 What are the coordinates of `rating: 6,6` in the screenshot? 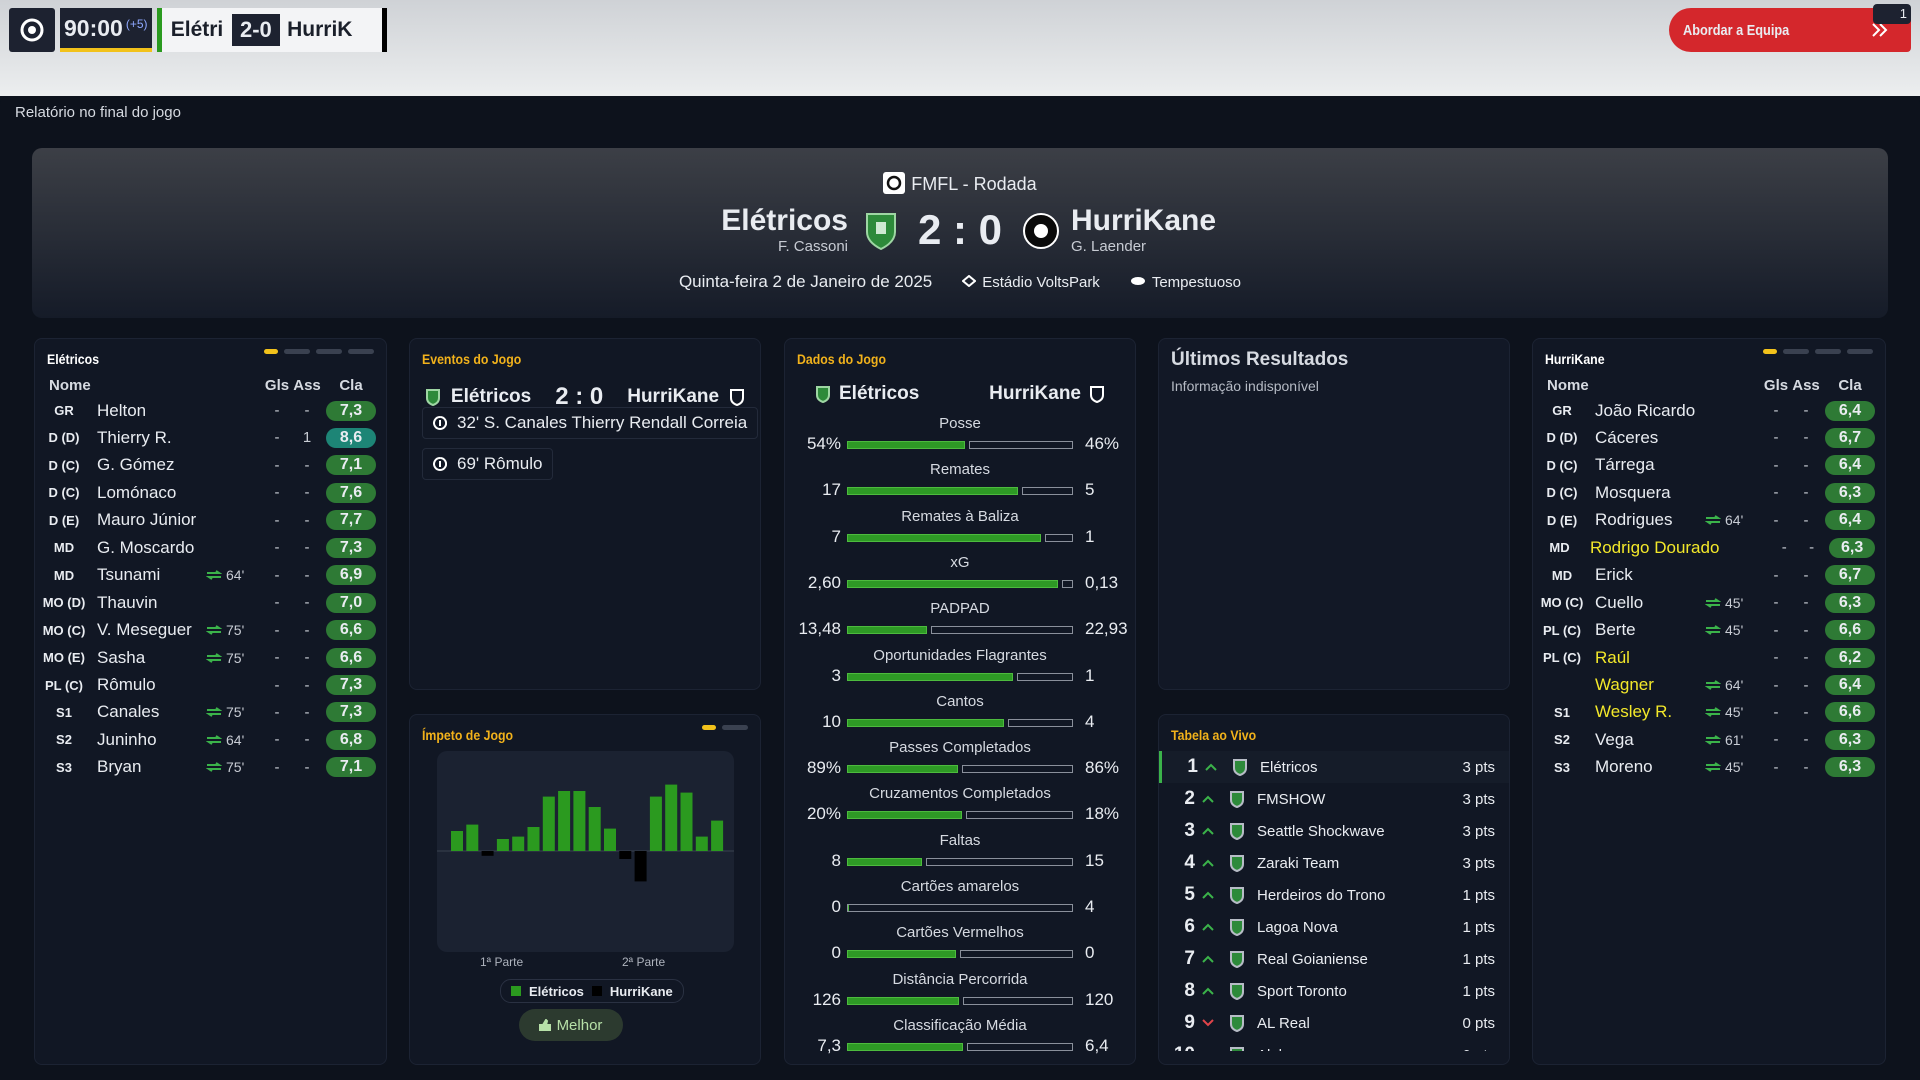 It's located at (351, 630).